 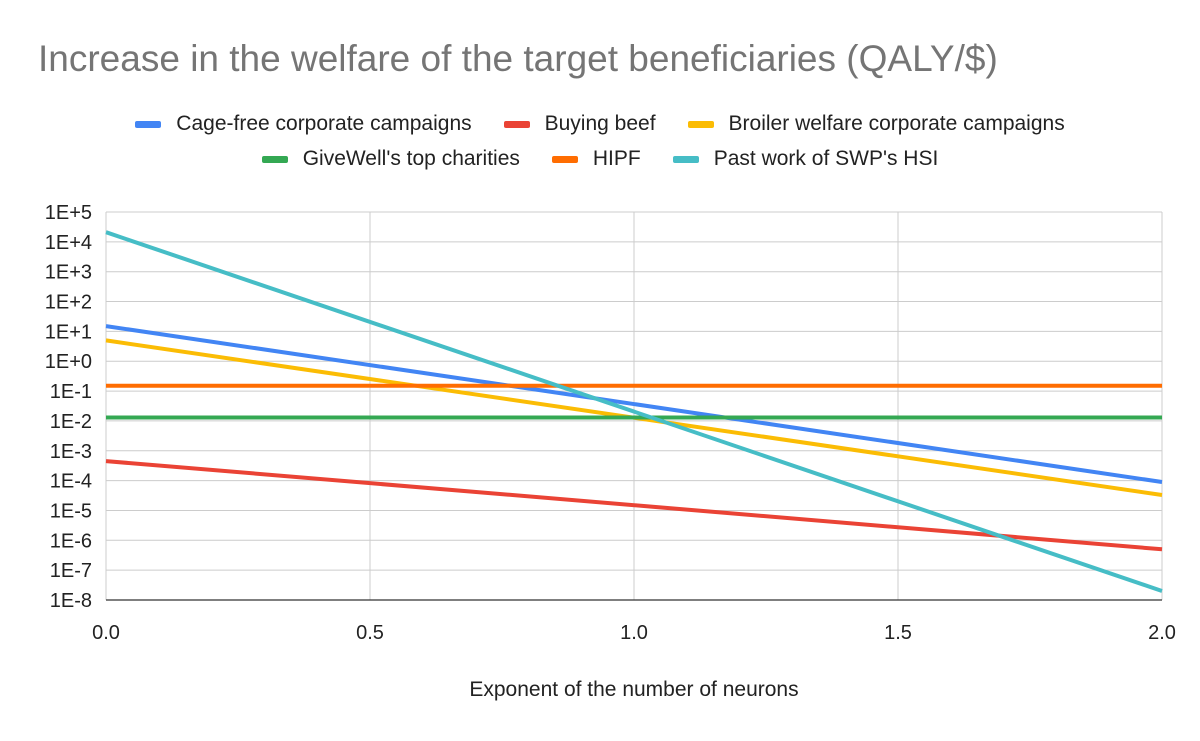 I want to click on legend-item-swp-hsi: Past work of SWP's HSI, so click(x=805, y=159).